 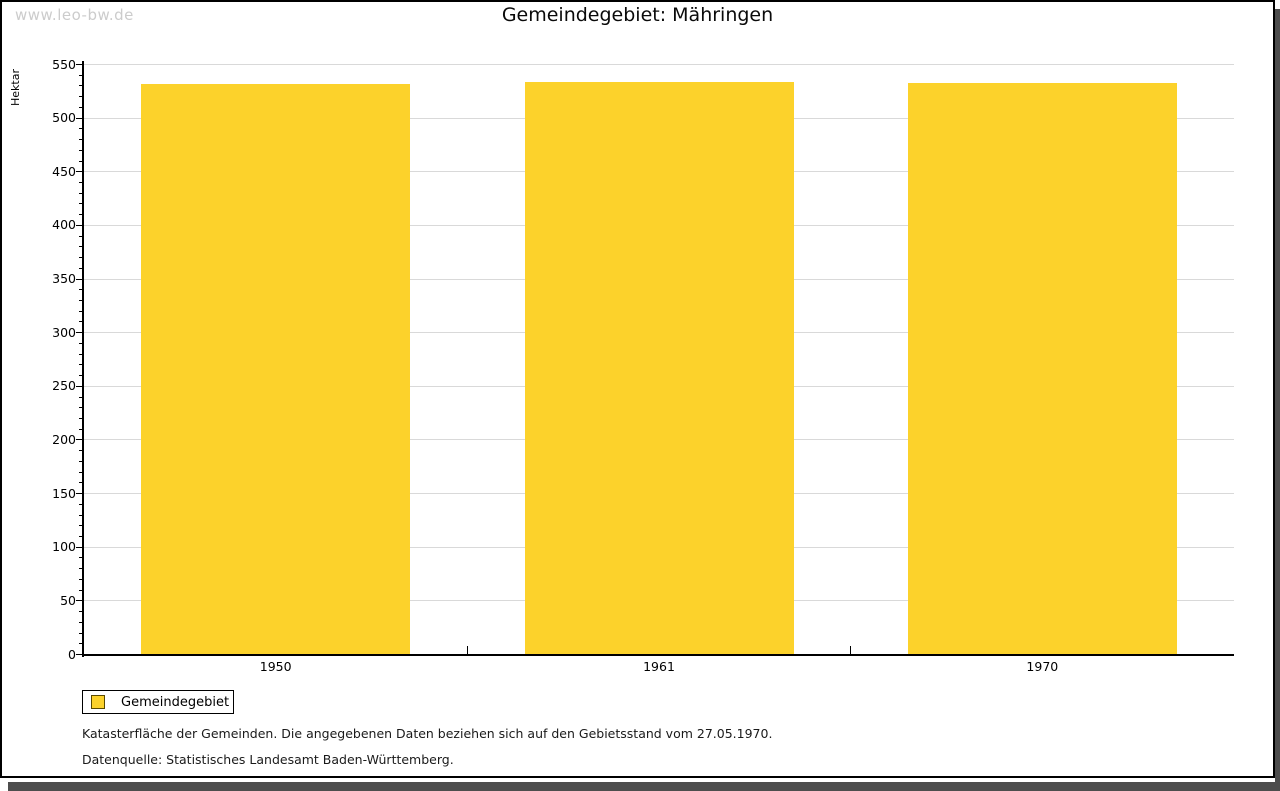 What do you see at coordinates (64, 171) in the screenshot?
I see `y-tick-label: 450` at bounding box center [64, 171].